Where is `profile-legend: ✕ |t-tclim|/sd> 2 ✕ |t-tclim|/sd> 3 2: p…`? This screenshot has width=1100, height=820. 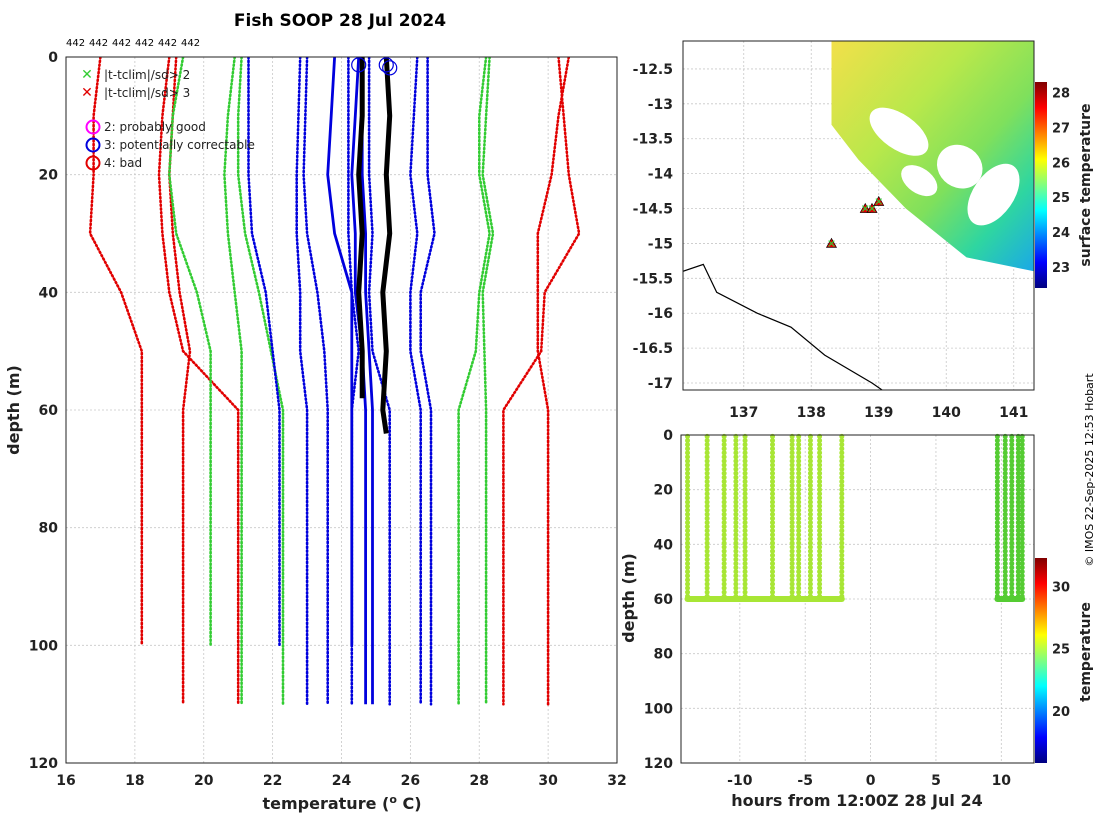 profile-legend: ✕ |t-tclim|/sd> 2 ✕ |t-tclim|/sd> 3 2: p… is located at coordinates (168, 119).